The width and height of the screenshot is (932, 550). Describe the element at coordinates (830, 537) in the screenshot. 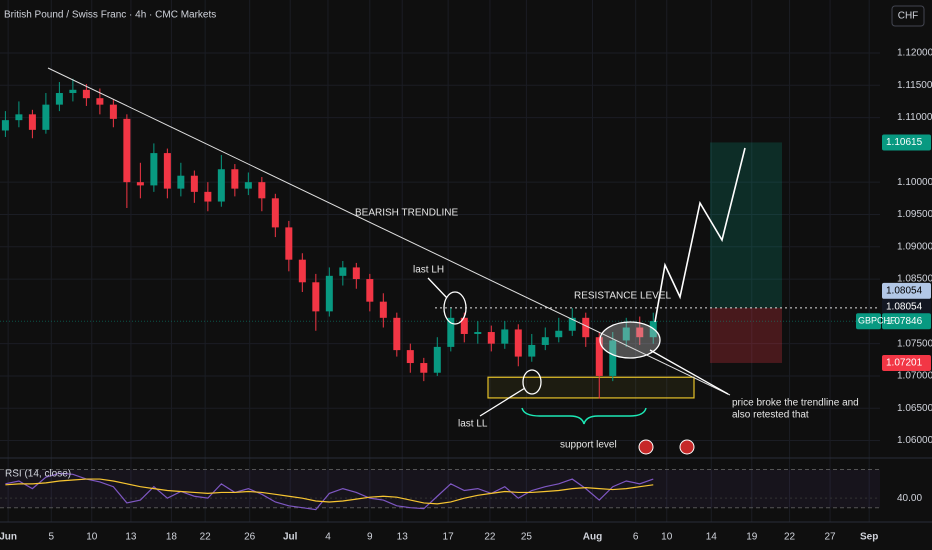

I see `x-tick-label: 27` at that location.